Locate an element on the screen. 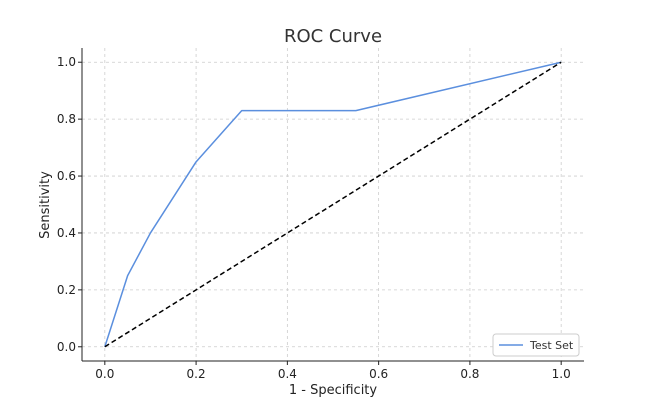  y-tick-label-2: 0.4 is located at coordinates (66, 233).